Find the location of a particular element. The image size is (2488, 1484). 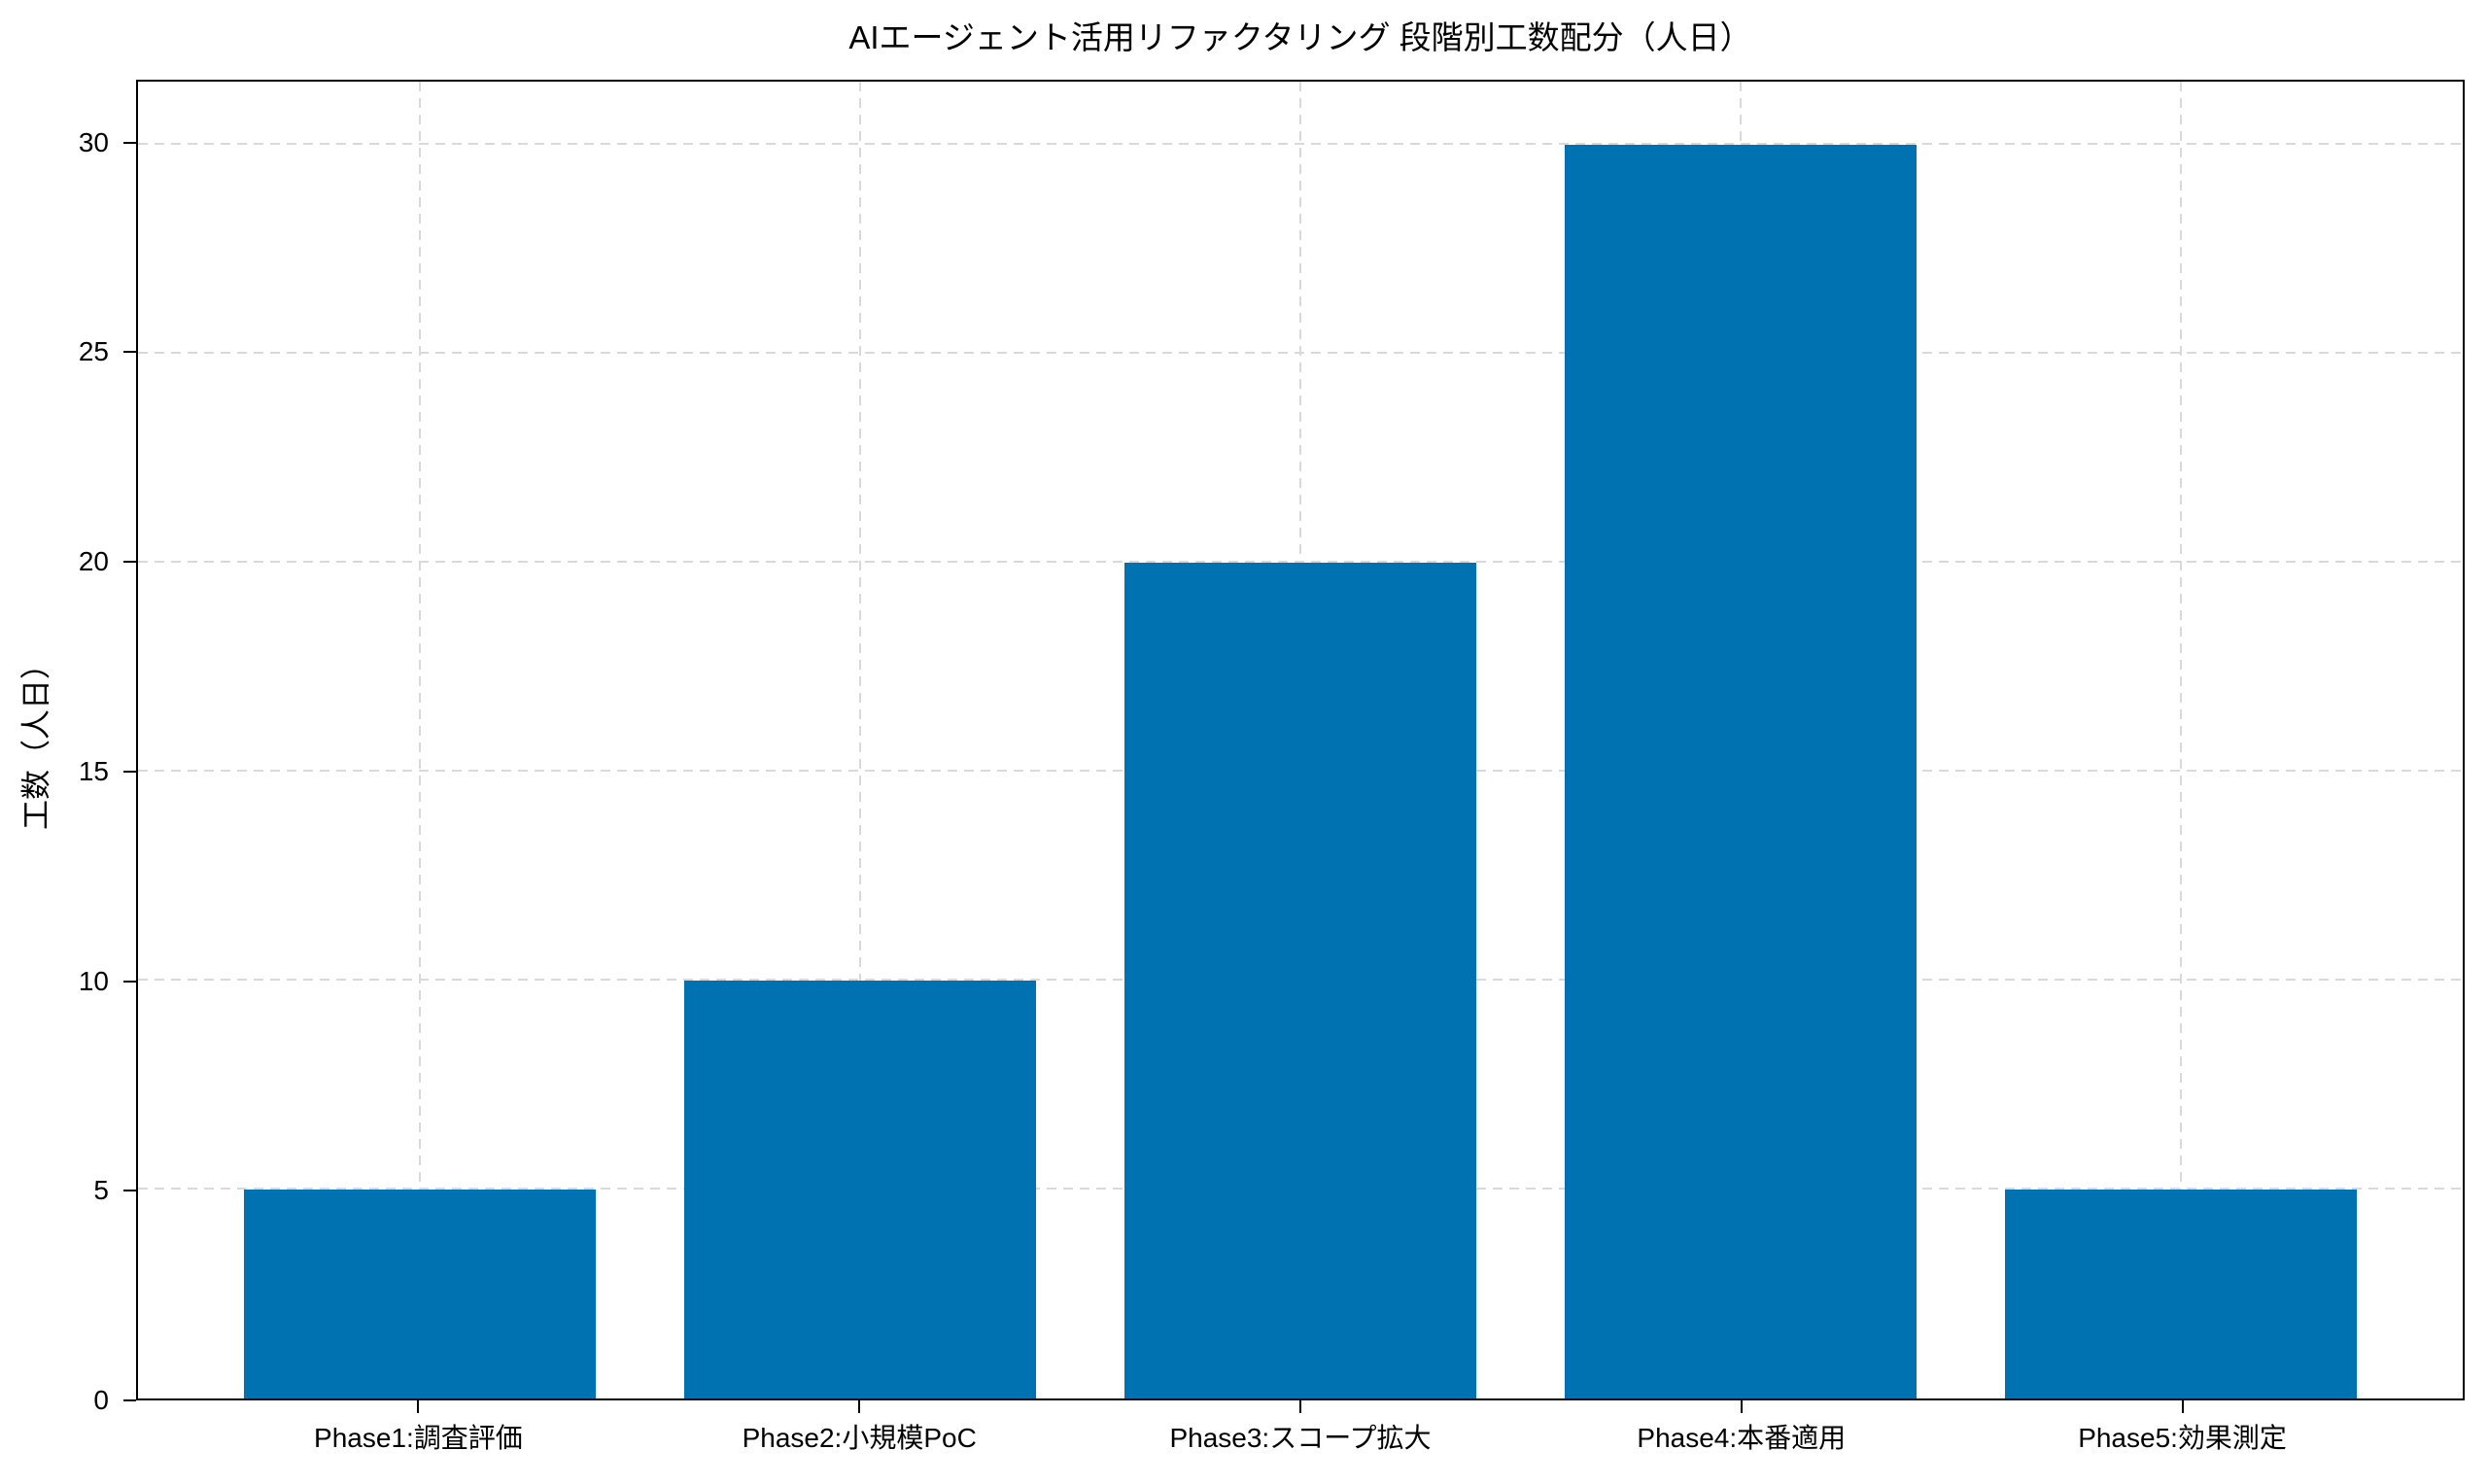

y-tick-labels: 0 5 10 15 20 25 30 is located at coordinates (54, 747).